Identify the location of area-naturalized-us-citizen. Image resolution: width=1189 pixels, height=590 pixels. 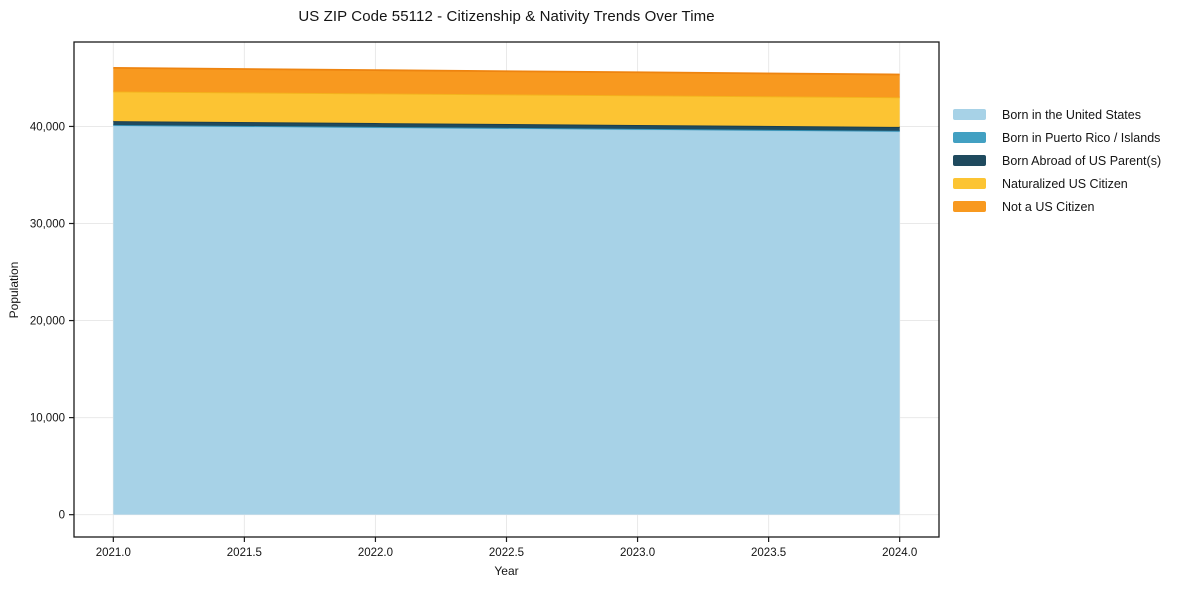
(506, 109).